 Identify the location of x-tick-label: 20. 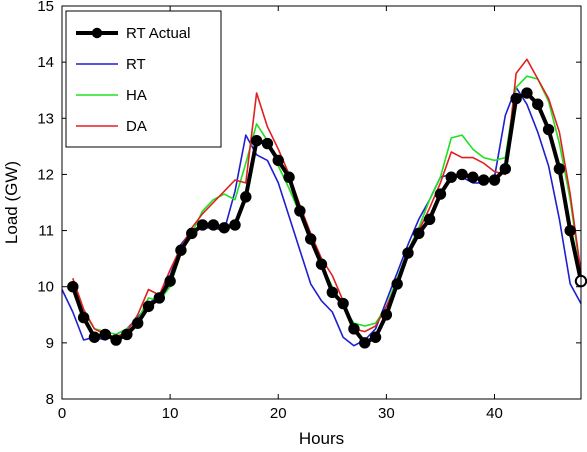
(278, 413).